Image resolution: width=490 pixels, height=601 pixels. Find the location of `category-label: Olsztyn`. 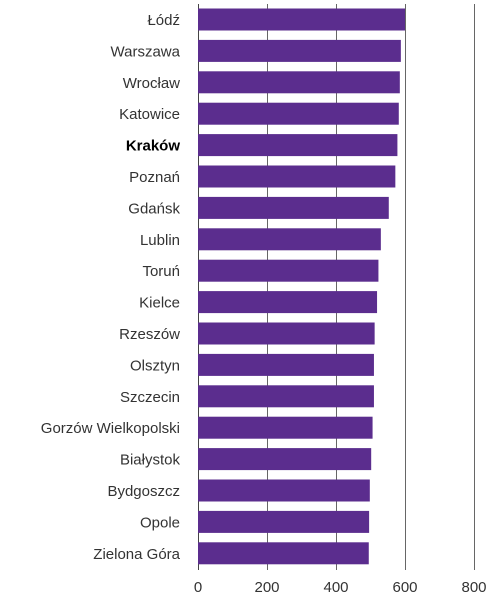

category-label: Olsztyn is located at coordinates (155, 365).